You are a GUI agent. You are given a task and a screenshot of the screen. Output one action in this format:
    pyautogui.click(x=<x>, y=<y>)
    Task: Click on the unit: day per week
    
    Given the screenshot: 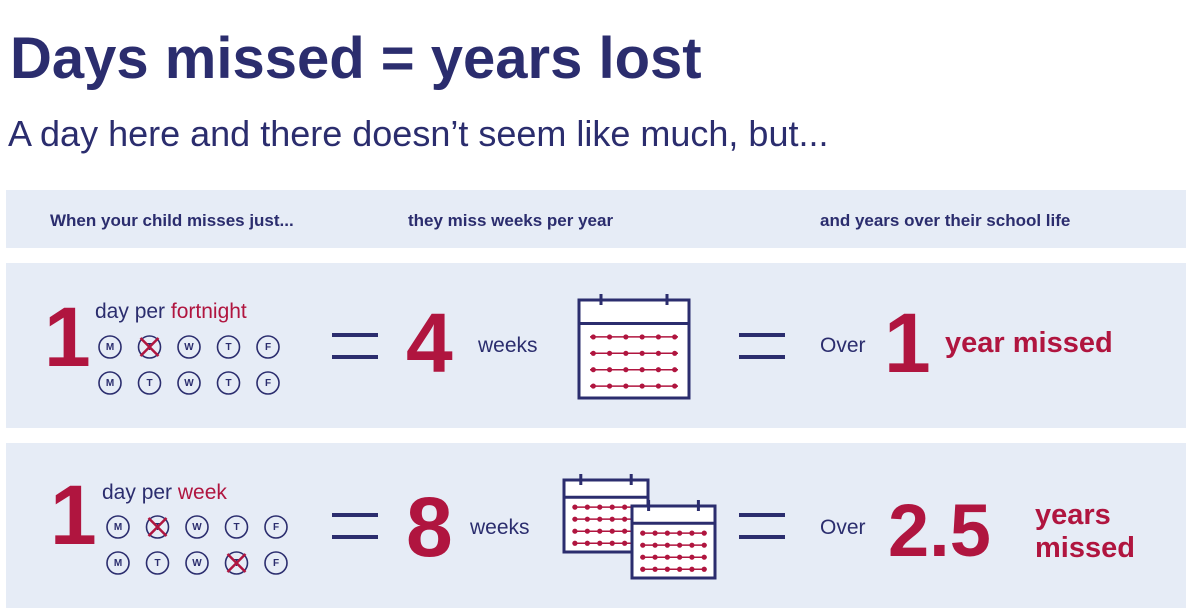 What is the action you would take?
    pyautogui.click(x=164, y=492)
    